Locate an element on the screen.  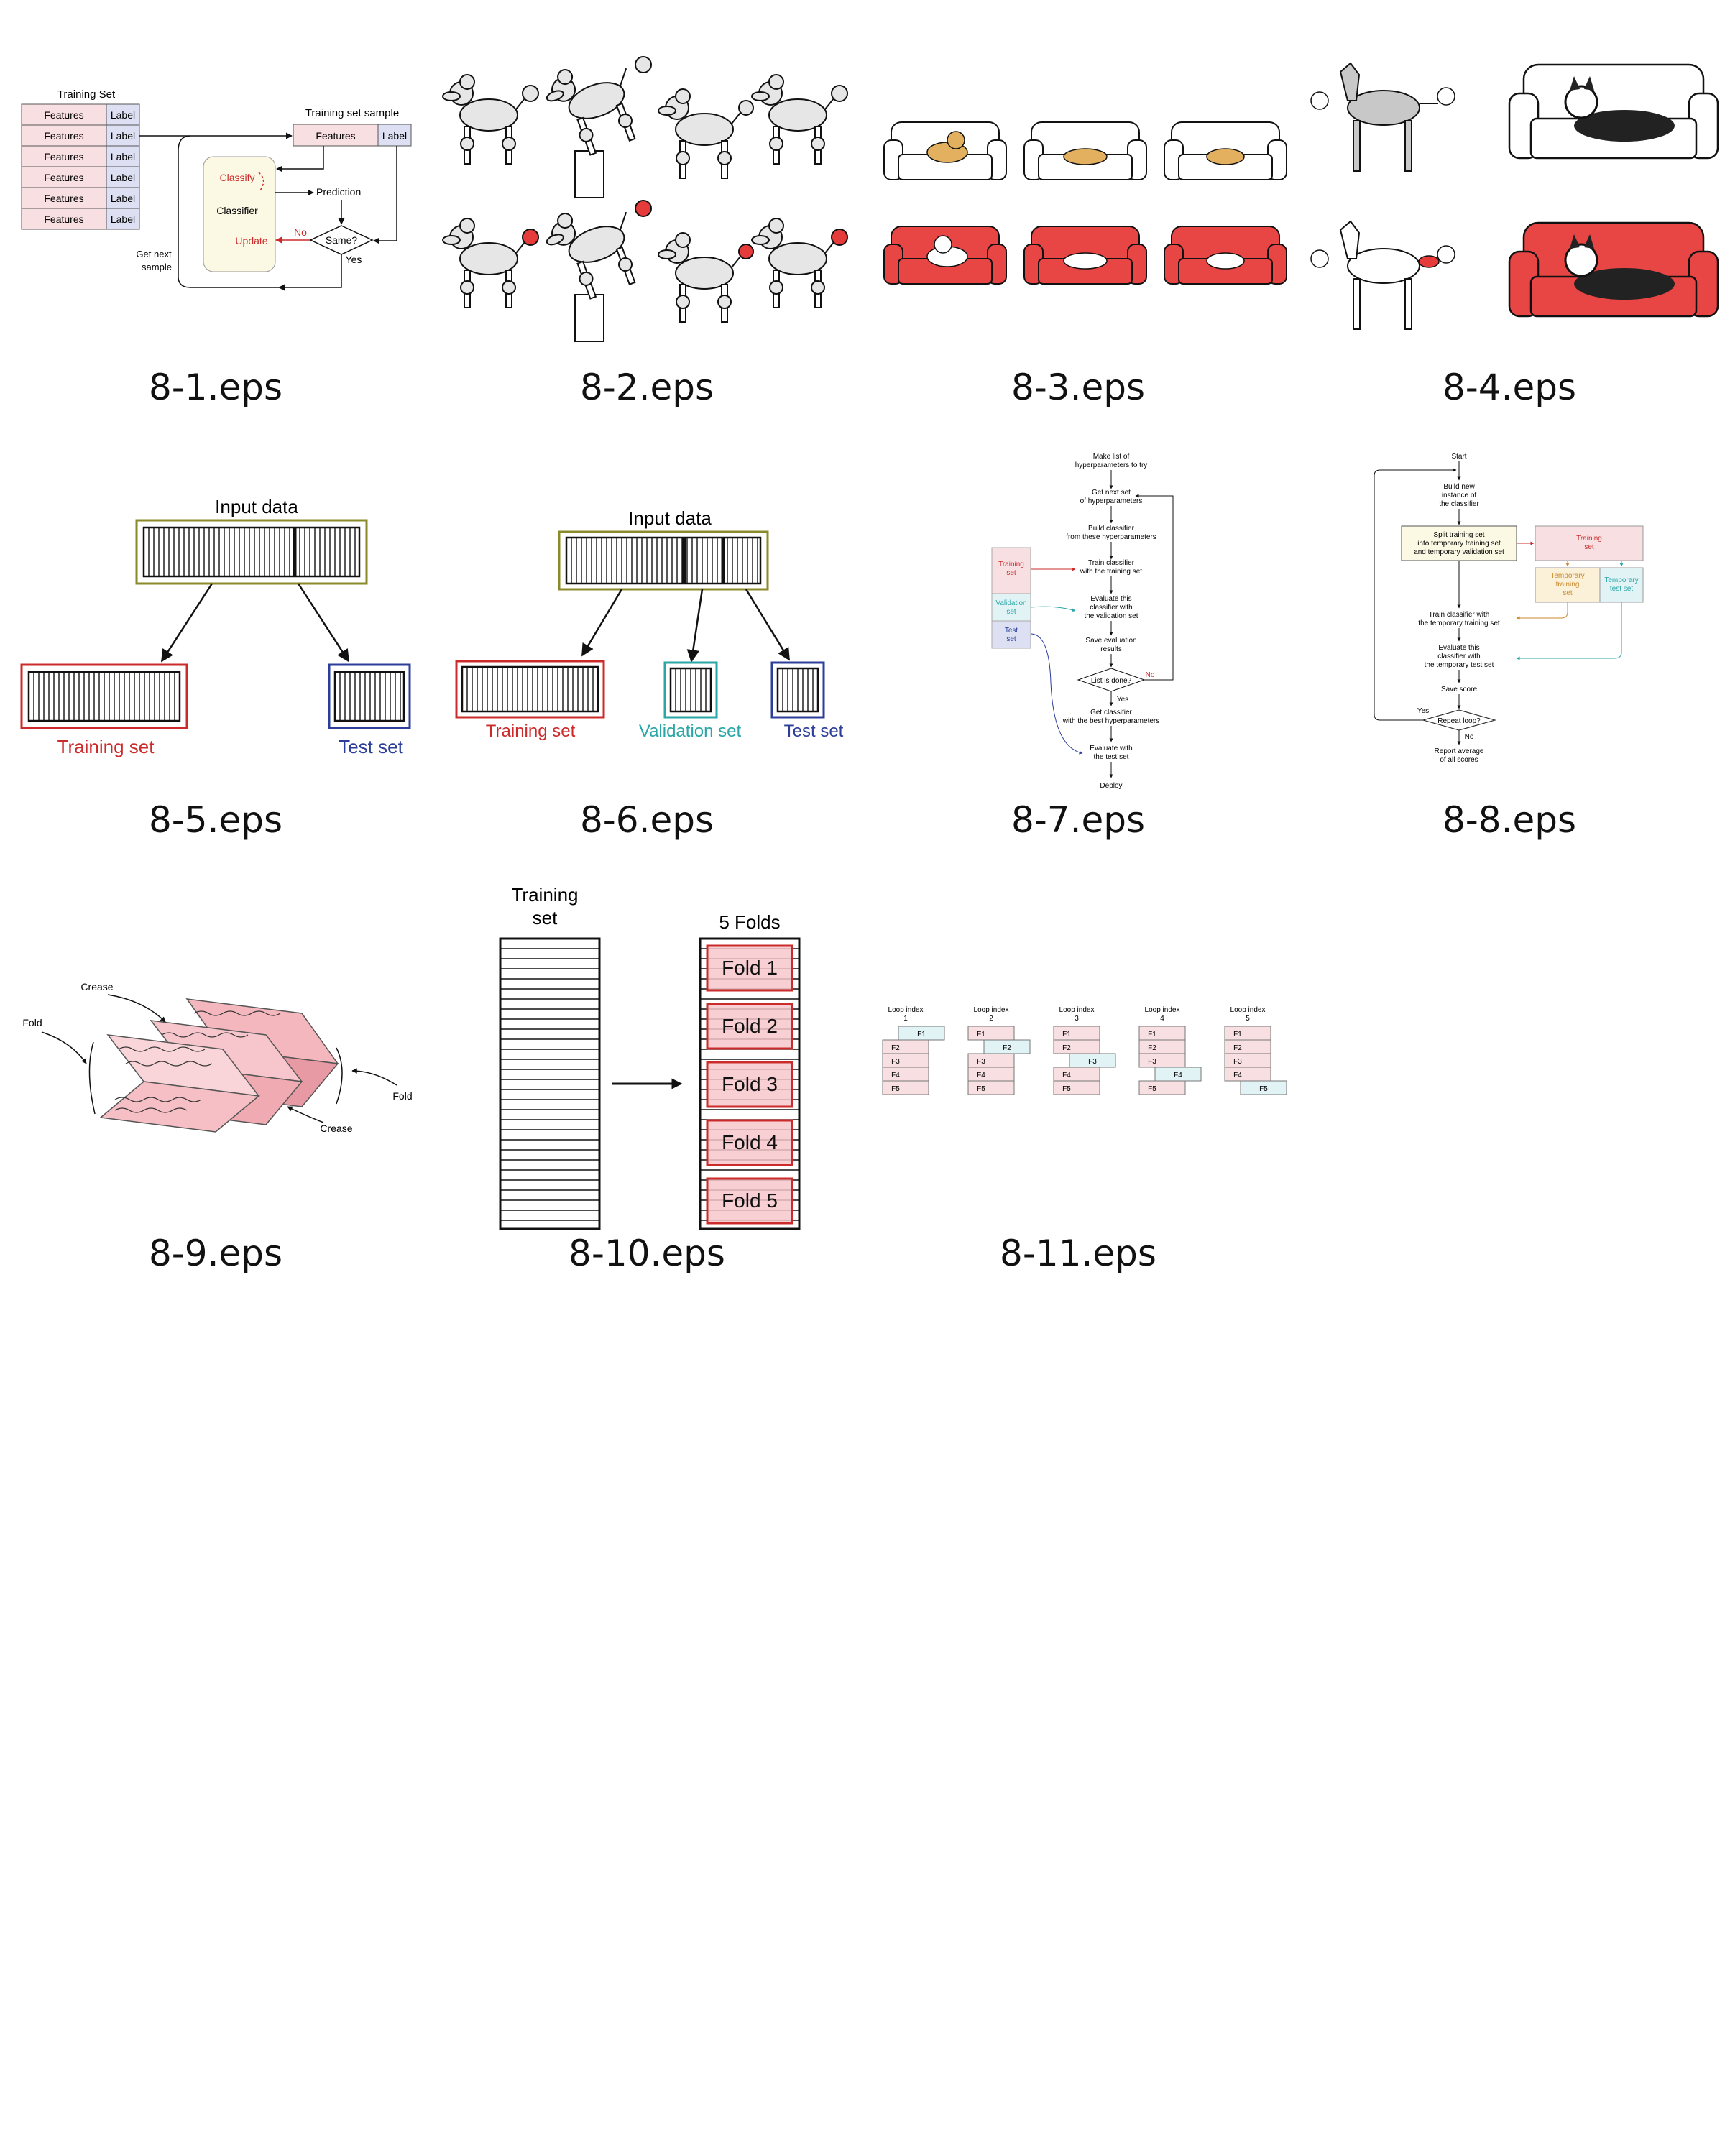
temp-test-box is located at coordinates (1621, 585).